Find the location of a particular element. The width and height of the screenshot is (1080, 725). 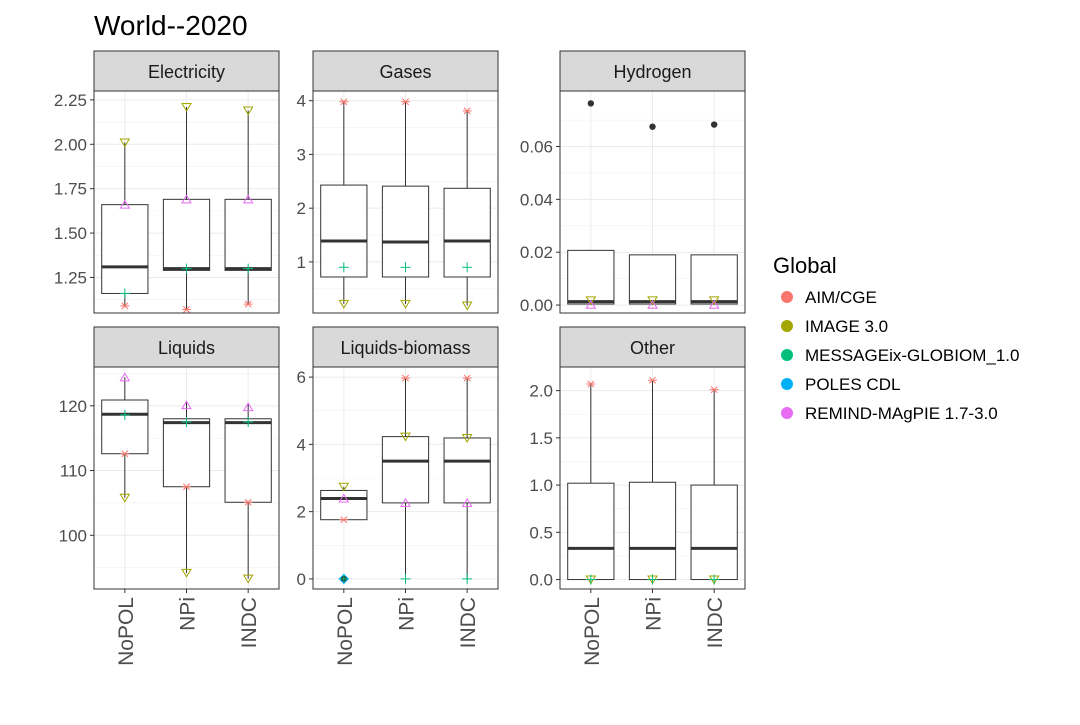

facet-strip-label: Electricity is located at coordinates (186, 72).